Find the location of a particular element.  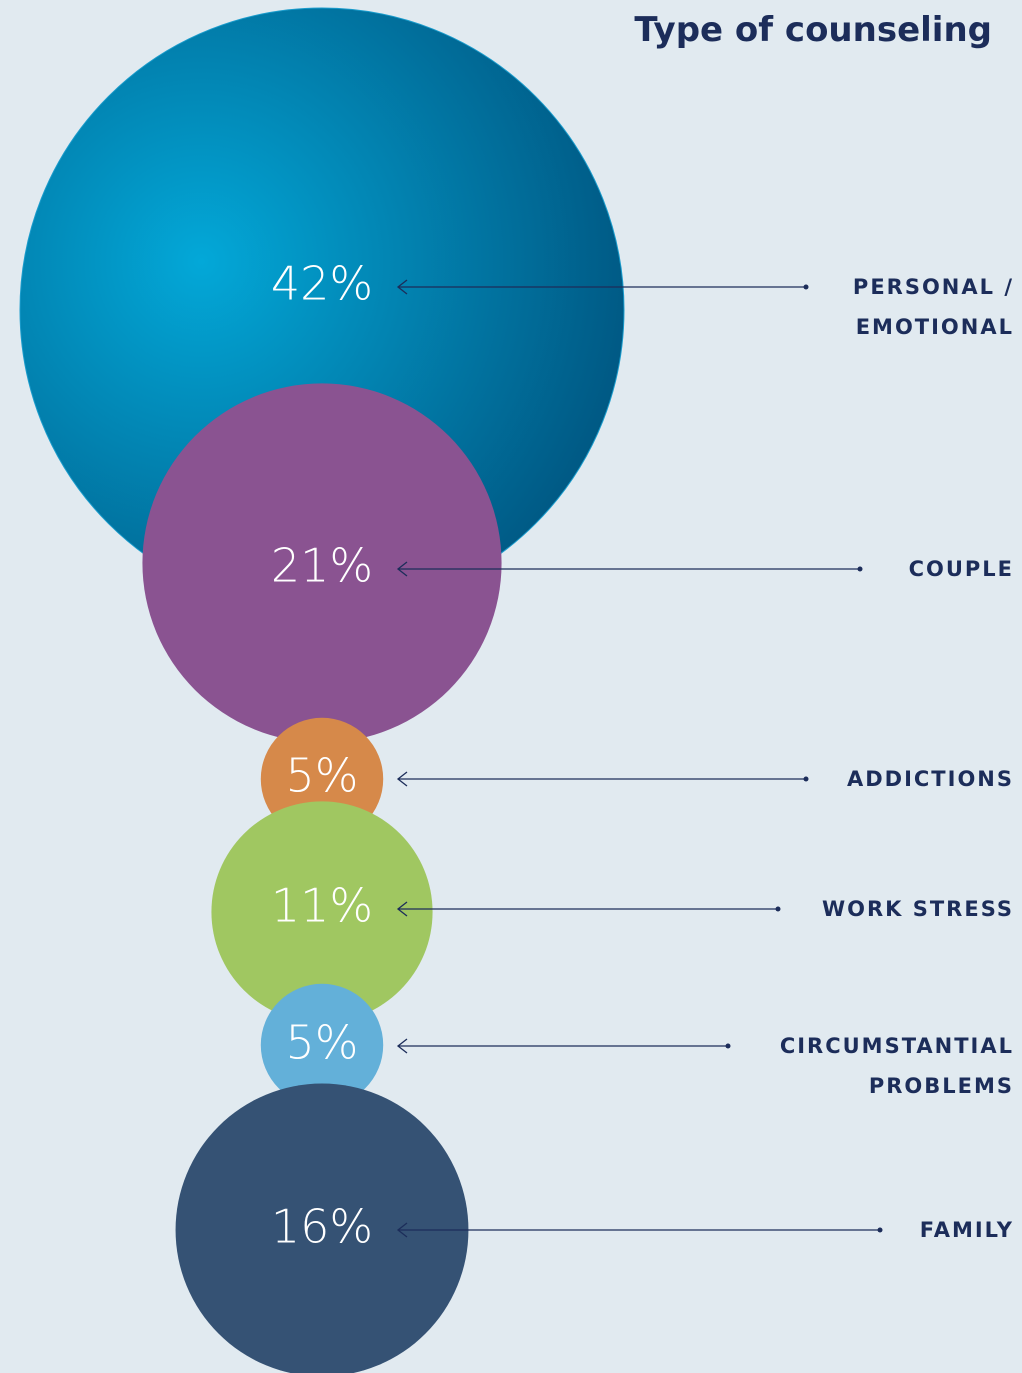

chart-title: Type of counseling is located at coordinates (813, 30).